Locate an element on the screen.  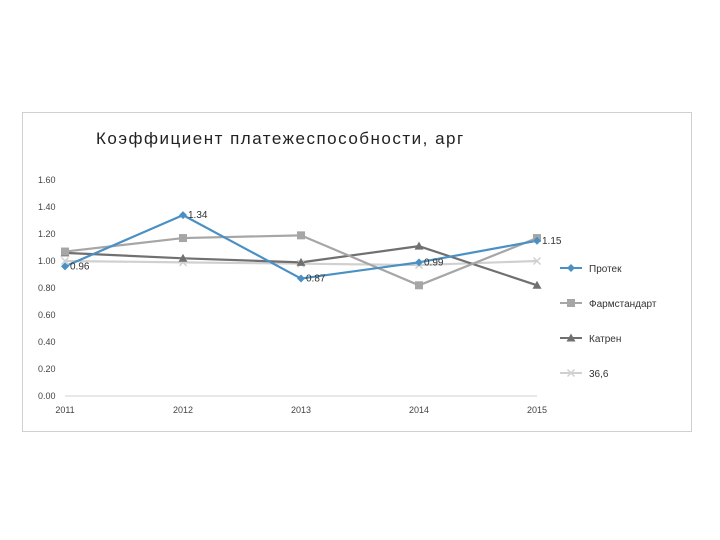
x-tick-label: 2013 is located at coordinates (301, 410).